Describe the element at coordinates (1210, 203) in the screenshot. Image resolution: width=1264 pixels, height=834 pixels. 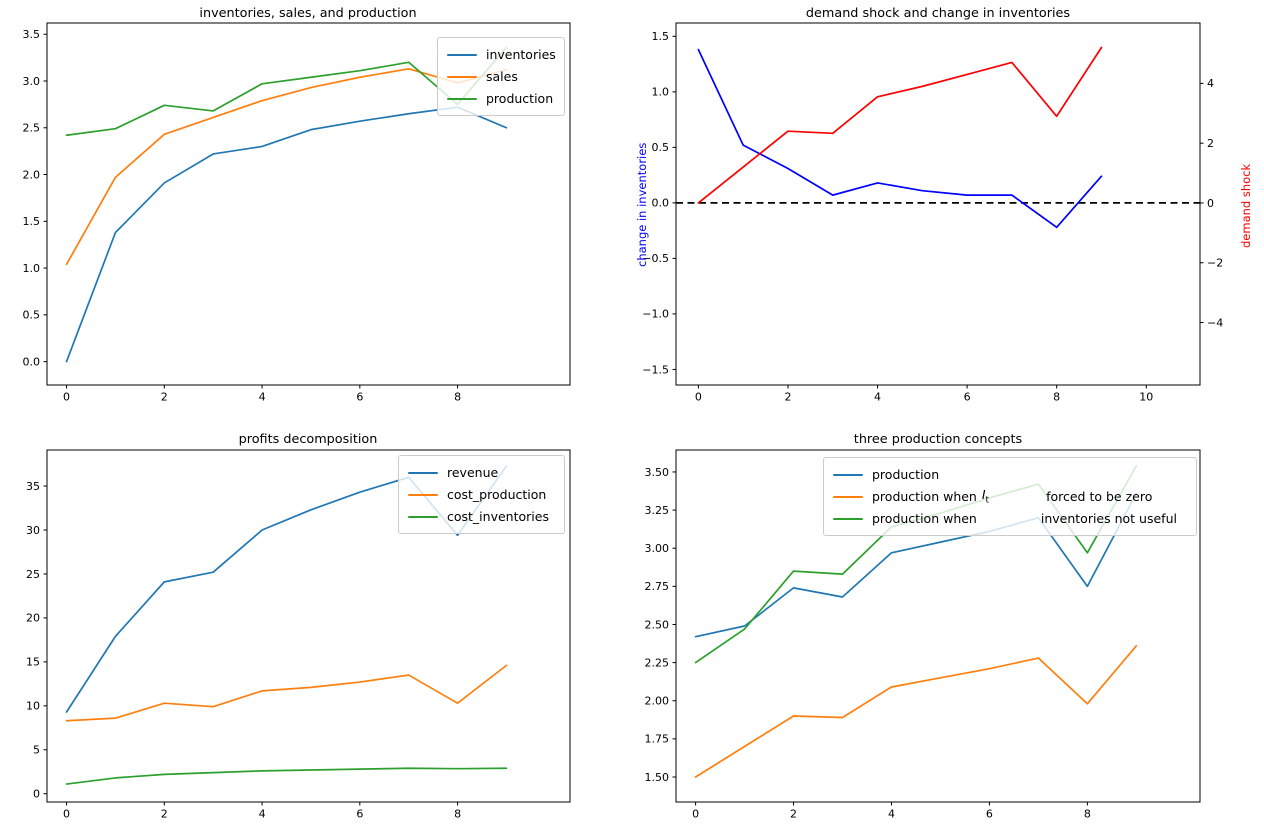
I see `y-tick-label-right: 0` at that location.